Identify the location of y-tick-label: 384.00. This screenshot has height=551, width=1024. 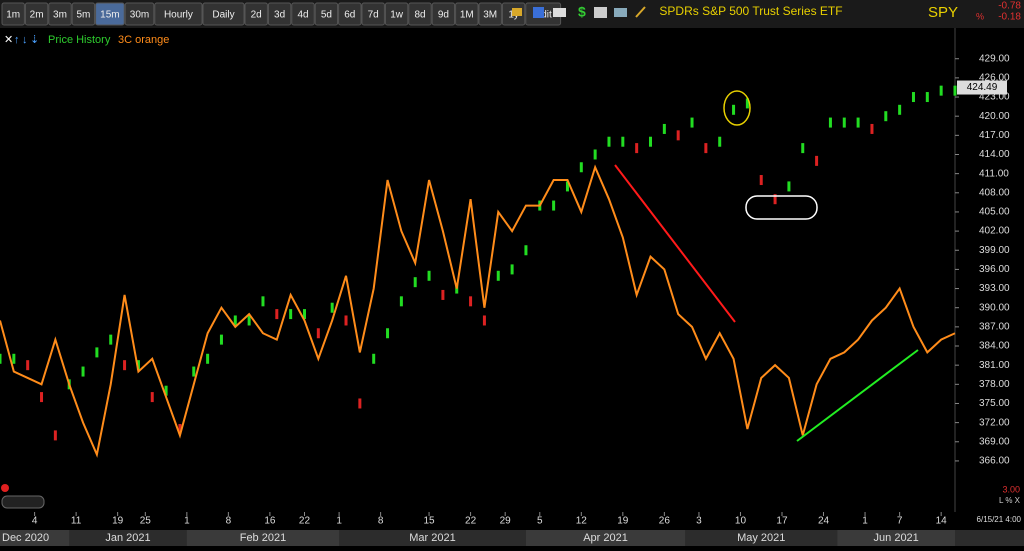
(994, 346).